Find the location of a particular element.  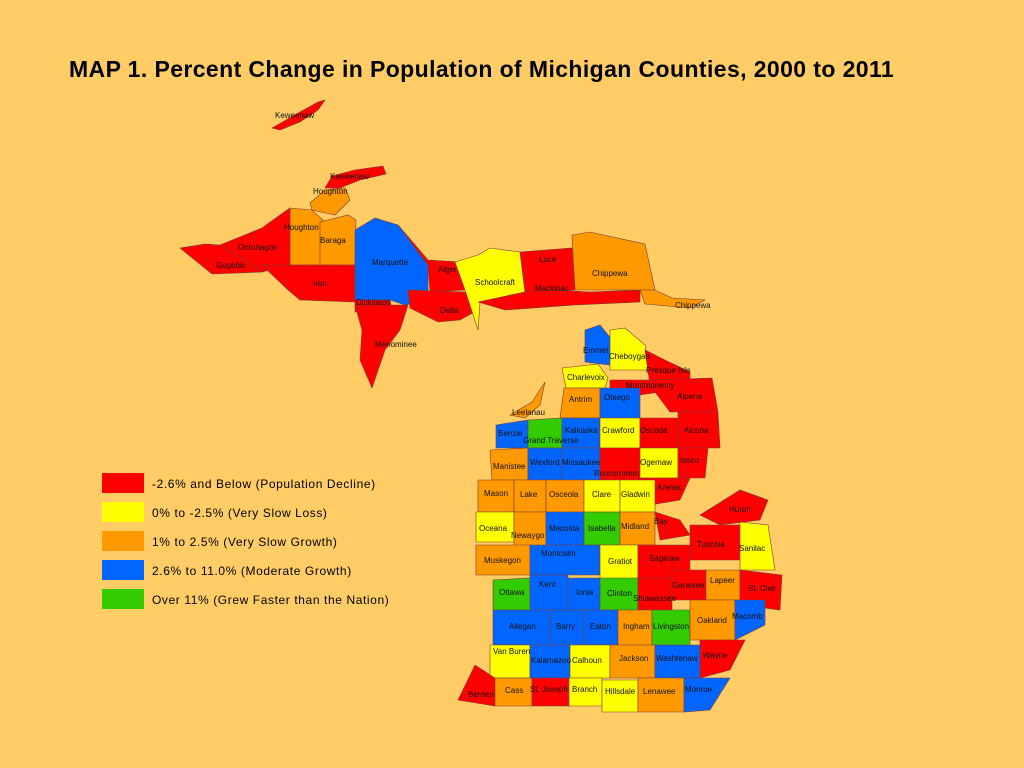

county-label-huron: Huron is located at coordinates (740, 509).